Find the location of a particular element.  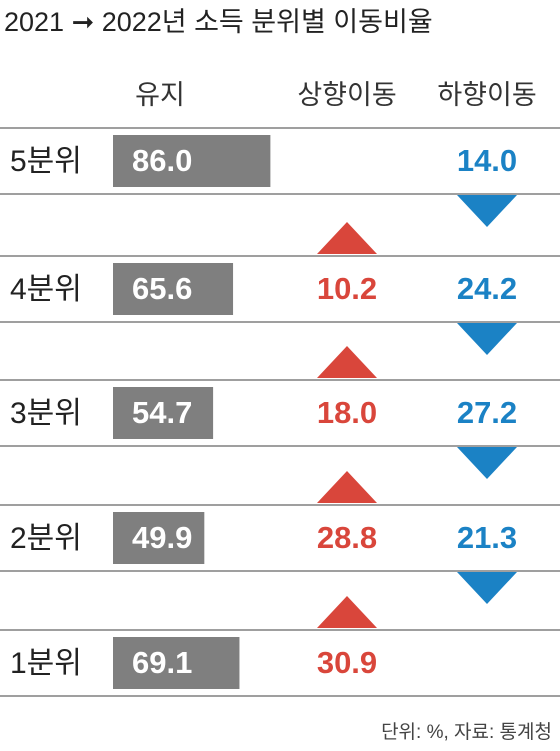

column-header: 하향이동 is located at coordinates (486, 95).